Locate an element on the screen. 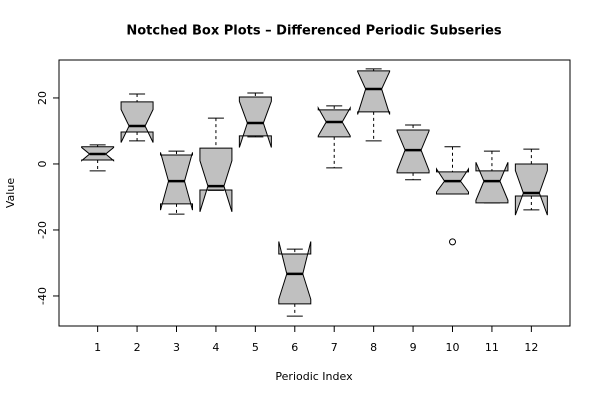 The height and width of the screenshot is (400, 599). x-tick-label: 7 is located at coordinates (334, 347).